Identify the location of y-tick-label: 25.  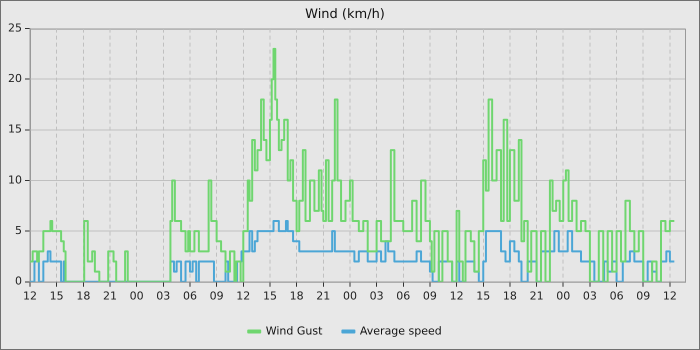
(15, 27).